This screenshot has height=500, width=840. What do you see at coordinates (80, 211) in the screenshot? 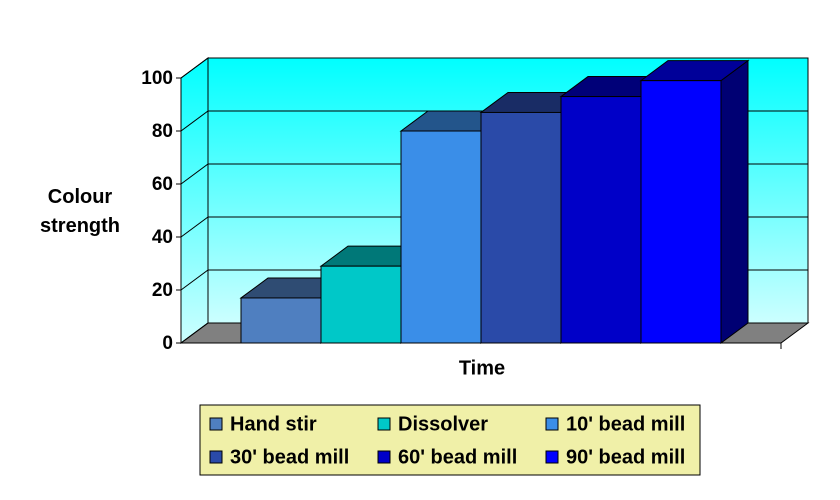
I see `y-axis-title: Colour strength` at bounding box center [80, 211].